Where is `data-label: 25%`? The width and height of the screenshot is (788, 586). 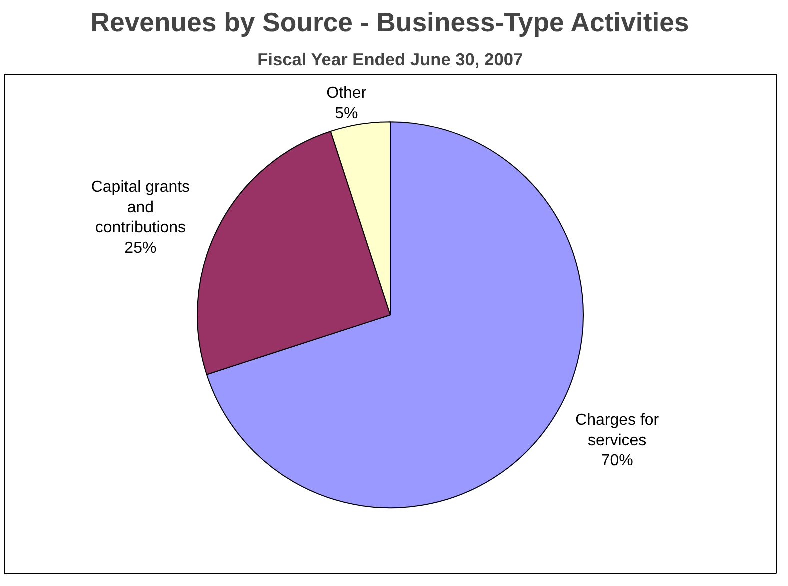
data-label: 25% is located at coordinates (140, 249).